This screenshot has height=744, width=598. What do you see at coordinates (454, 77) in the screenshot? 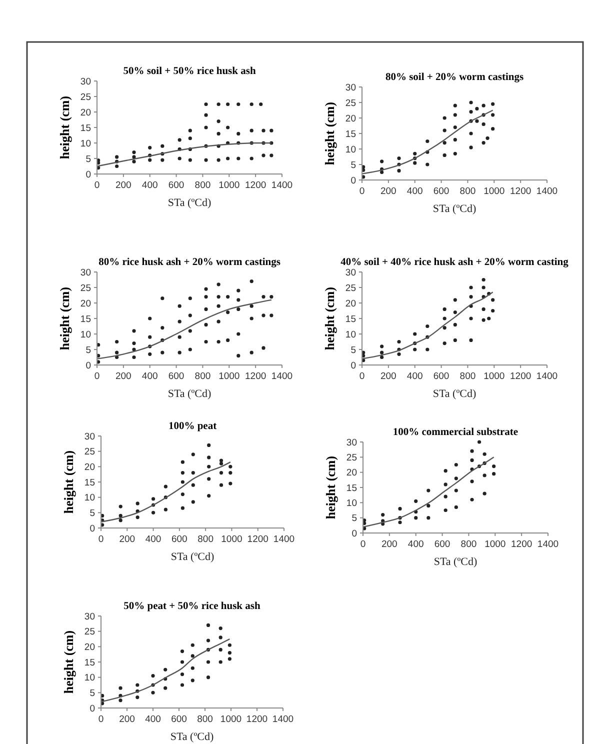
I see `chart-title: 80% soil + 20% worm castings` at bounding box center [454, 77].